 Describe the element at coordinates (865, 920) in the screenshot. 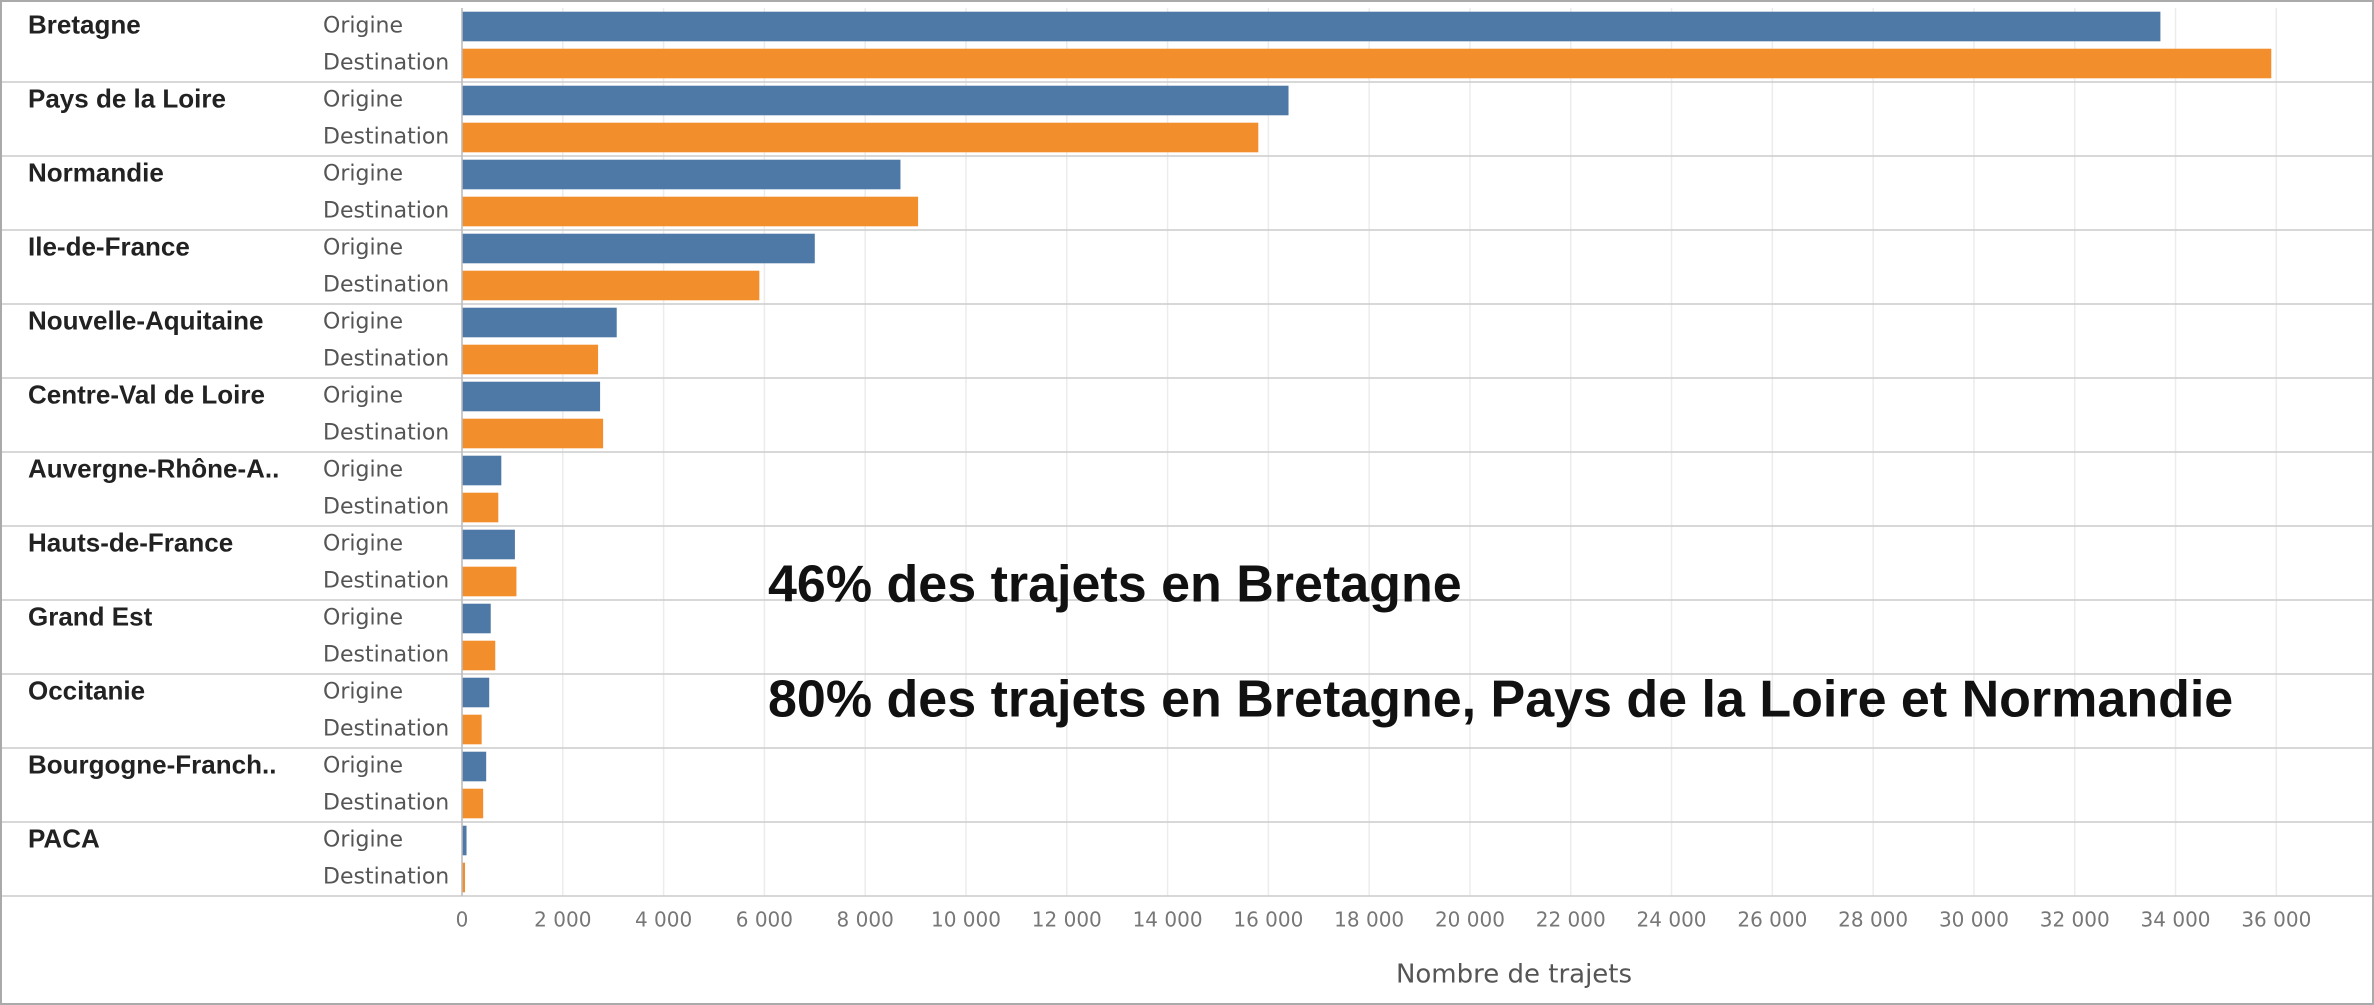

I see `x-tick-label: 8 000` at that location.